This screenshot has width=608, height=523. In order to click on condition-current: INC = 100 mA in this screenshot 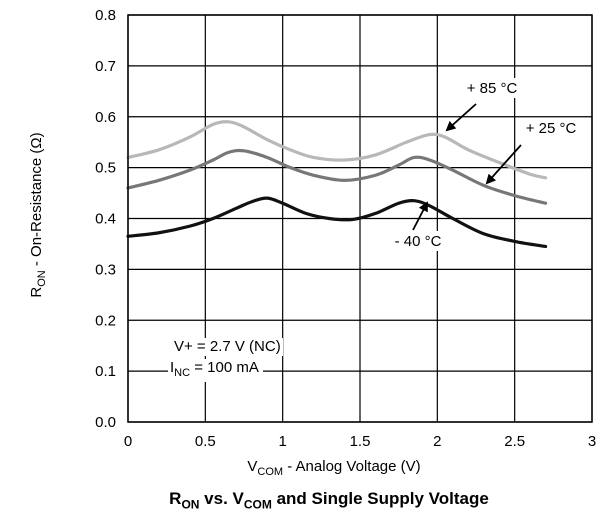, I will do `click(215, 370)`.